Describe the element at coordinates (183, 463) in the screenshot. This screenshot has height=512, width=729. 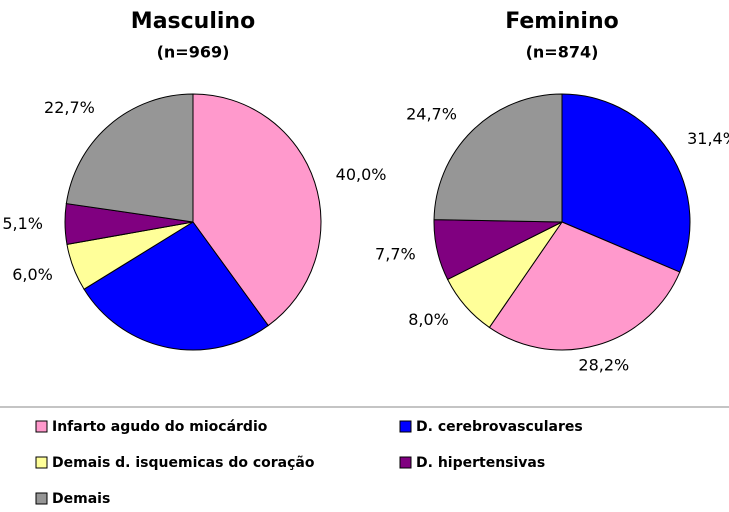
I see `legend-label: Demais d. isquemicas do coração` at that location.